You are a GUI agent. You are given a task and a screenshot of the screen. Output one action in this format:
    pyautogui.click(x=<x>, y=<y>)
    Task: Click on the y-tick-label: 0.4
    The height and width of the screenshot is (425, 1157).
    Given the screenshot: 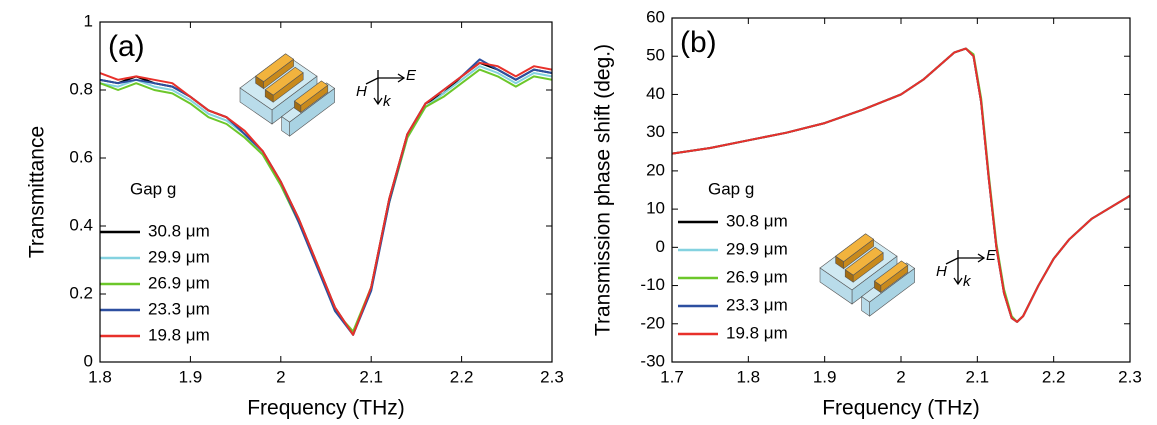 What is the action you would take?
    pyautogui.click(x=81, y=224)
    